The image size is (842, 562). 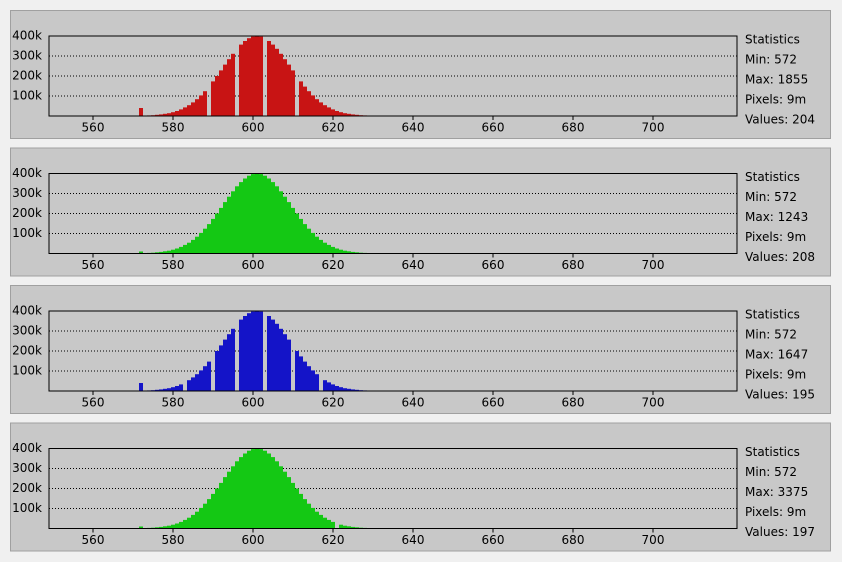 What do you see at coordinates (780, 120) in the screenshot?
I see `stats-line: Values: 204` at bounding box center [780, 120].